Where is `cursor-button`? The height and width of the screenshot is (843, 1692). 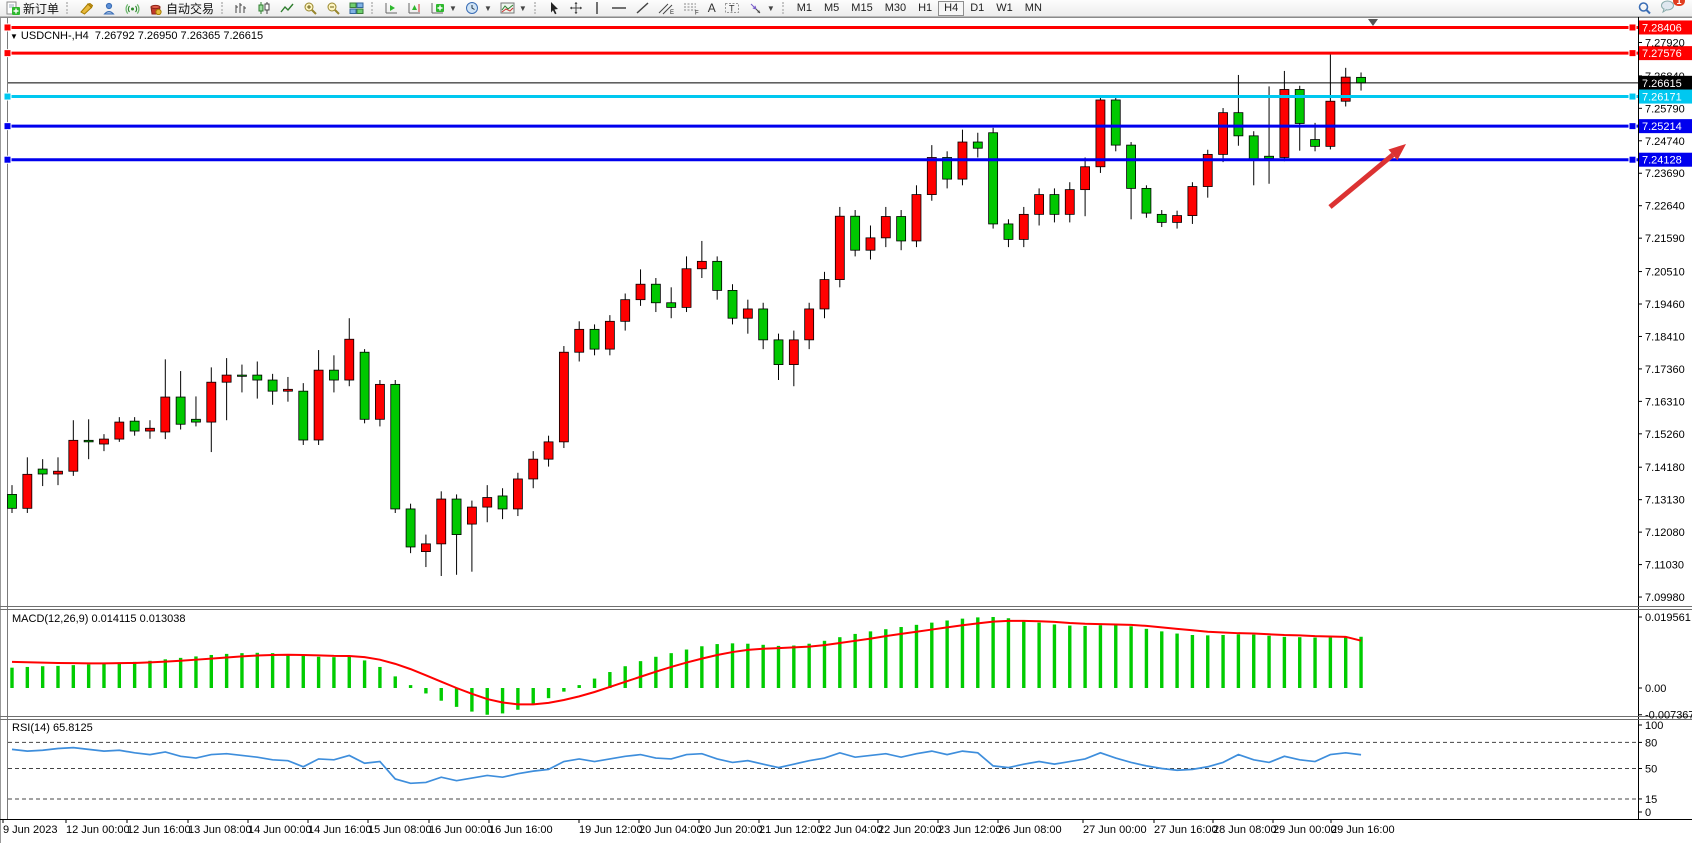 cursor-button is located at coordinates (554, 8).